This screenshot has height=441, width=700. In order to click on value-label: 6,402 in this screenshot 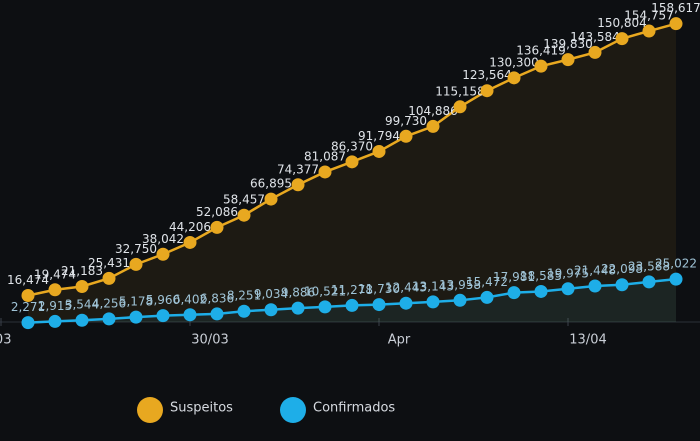, I will do `click(190, 299)`.